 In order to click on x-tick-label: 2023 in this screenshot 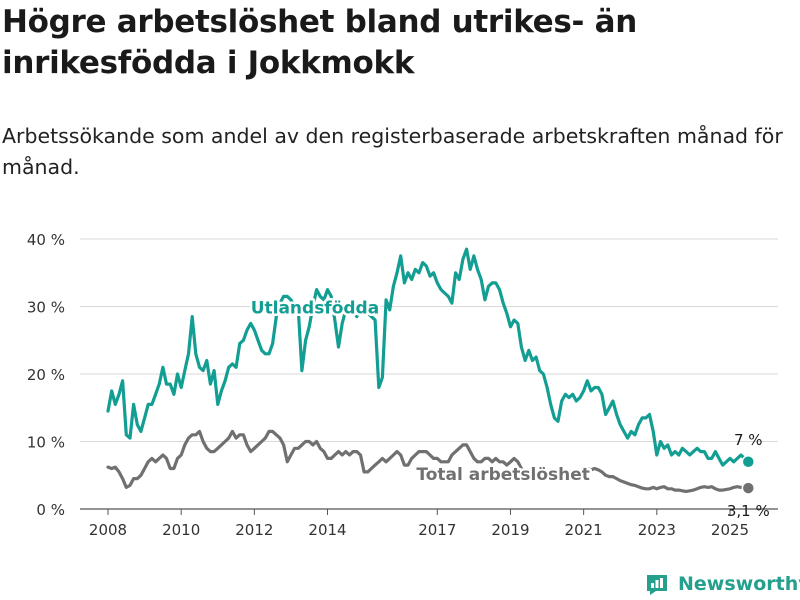, I will do `click(657, 530)`.